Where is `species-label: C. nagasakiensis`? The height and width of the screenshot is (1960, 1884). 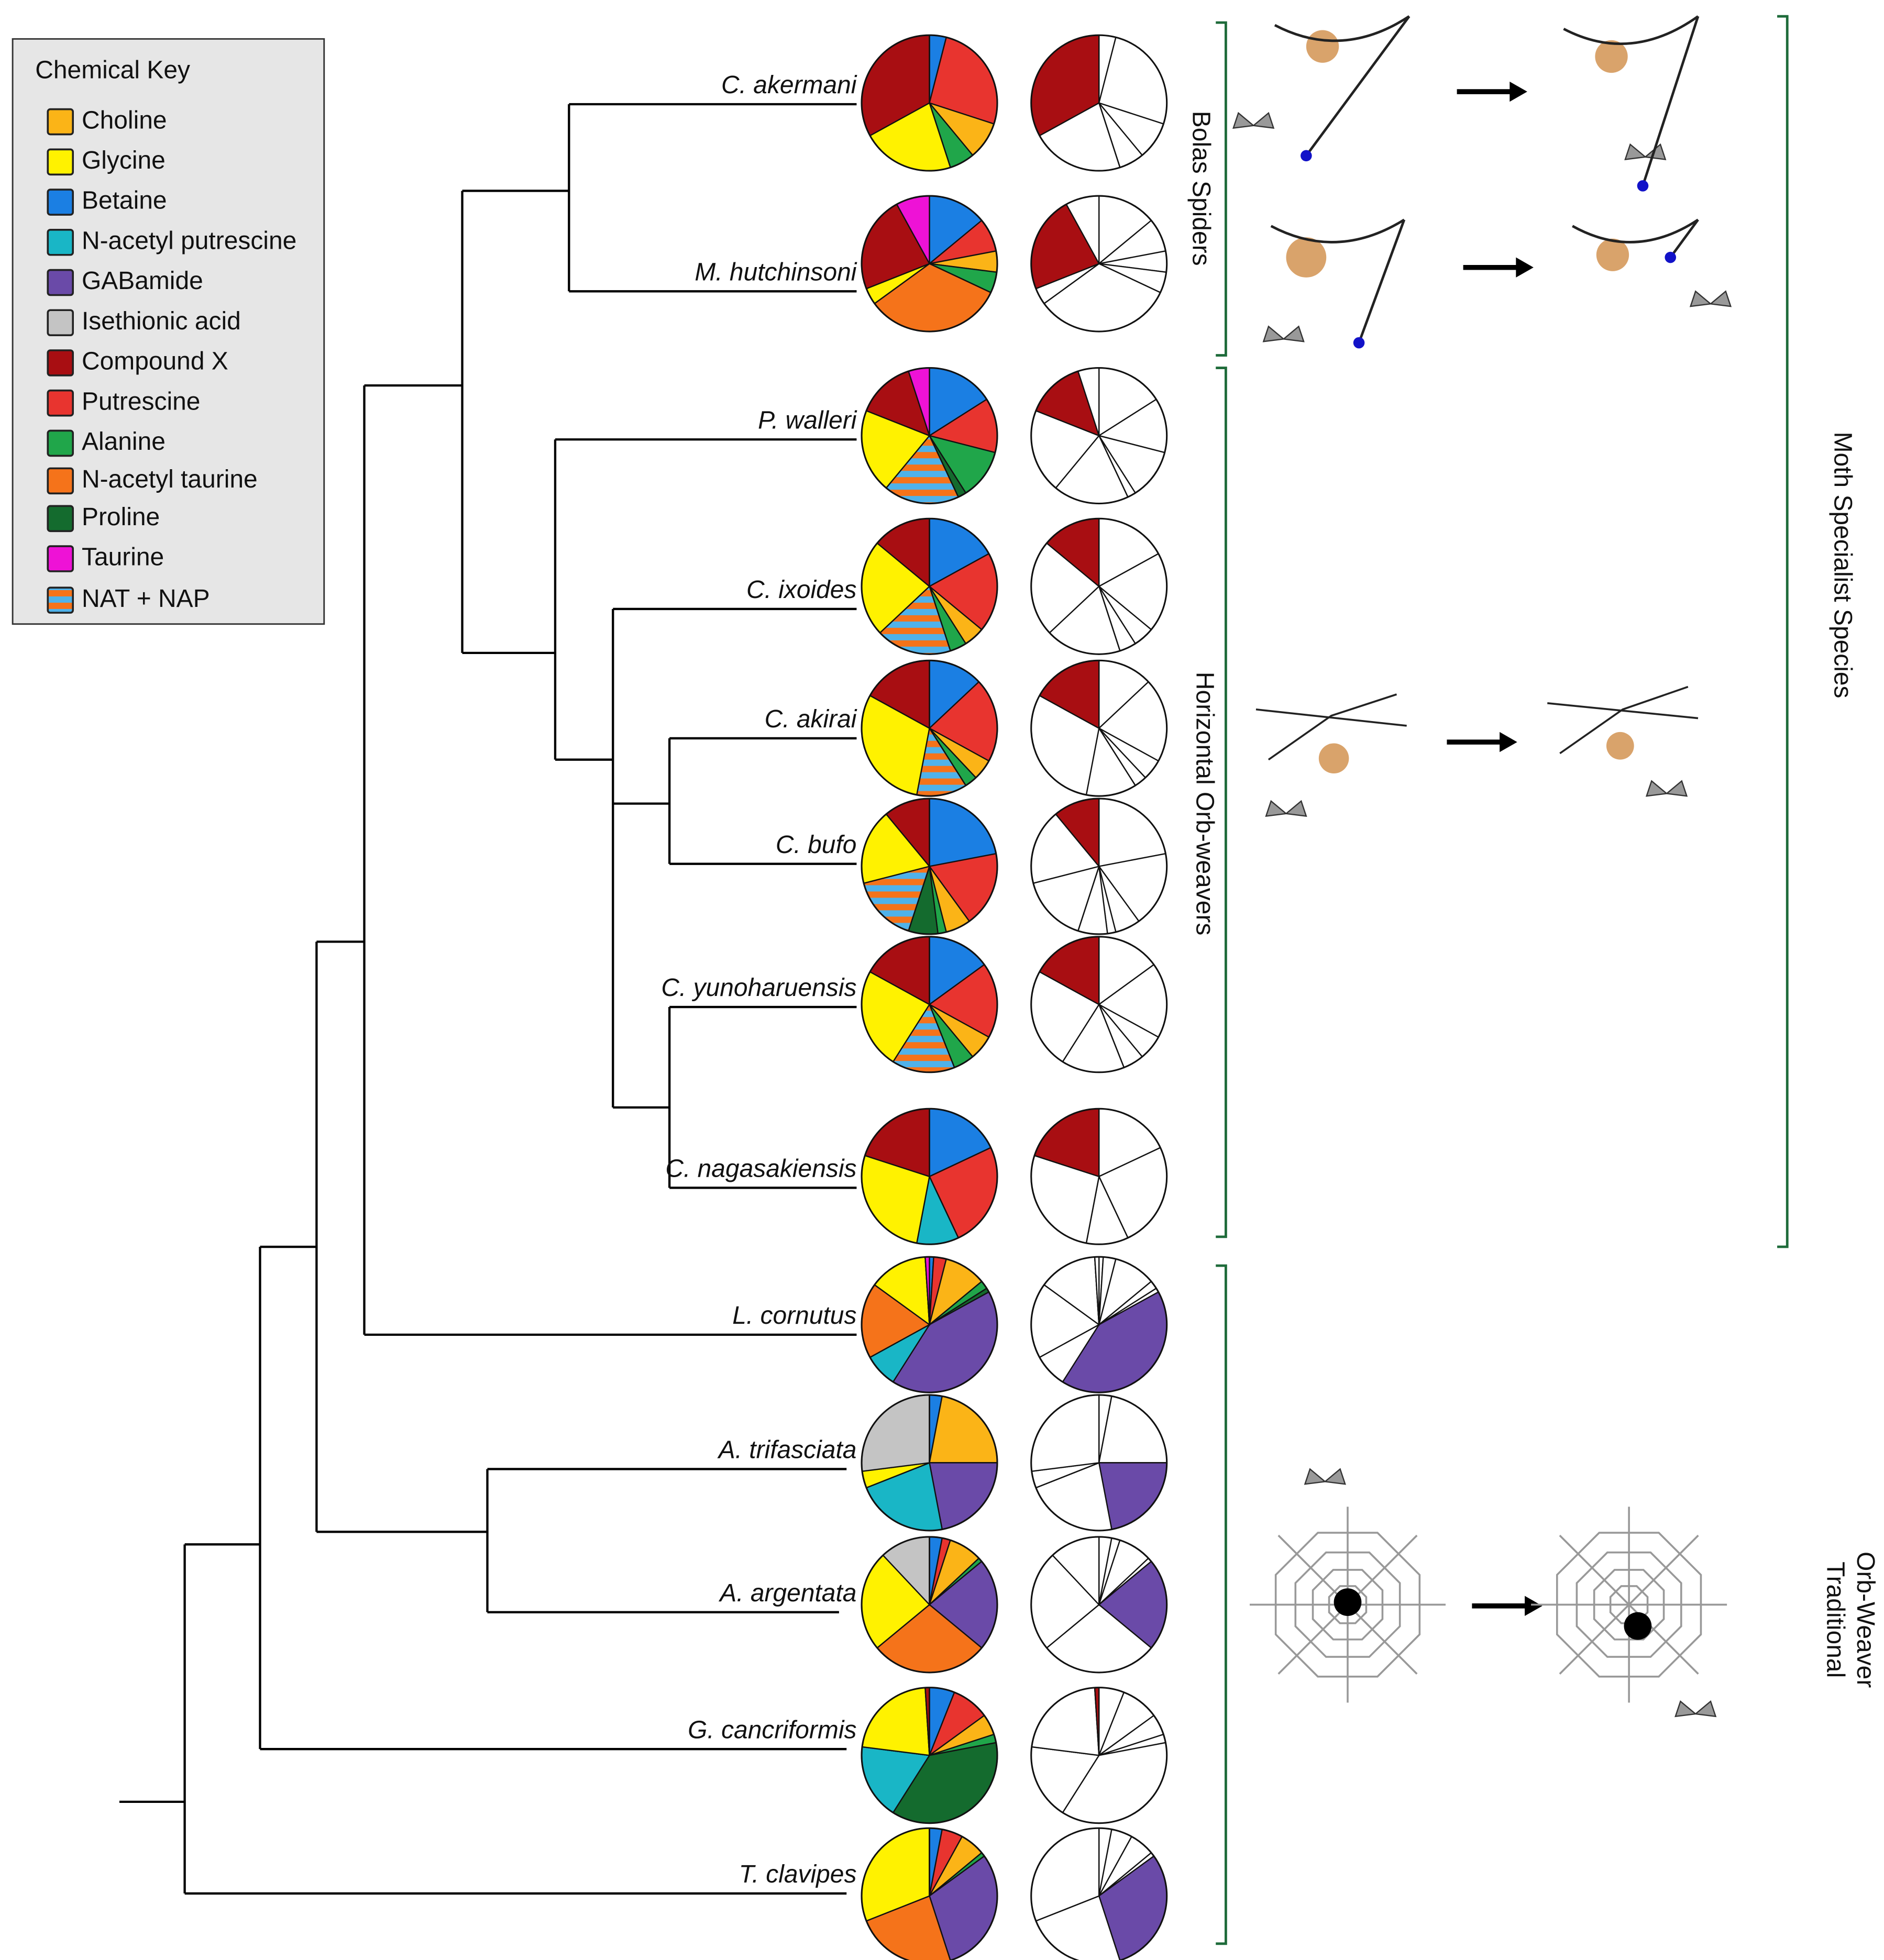 species-label: C. nagasakiensis is located at coordinates (760, 1168).